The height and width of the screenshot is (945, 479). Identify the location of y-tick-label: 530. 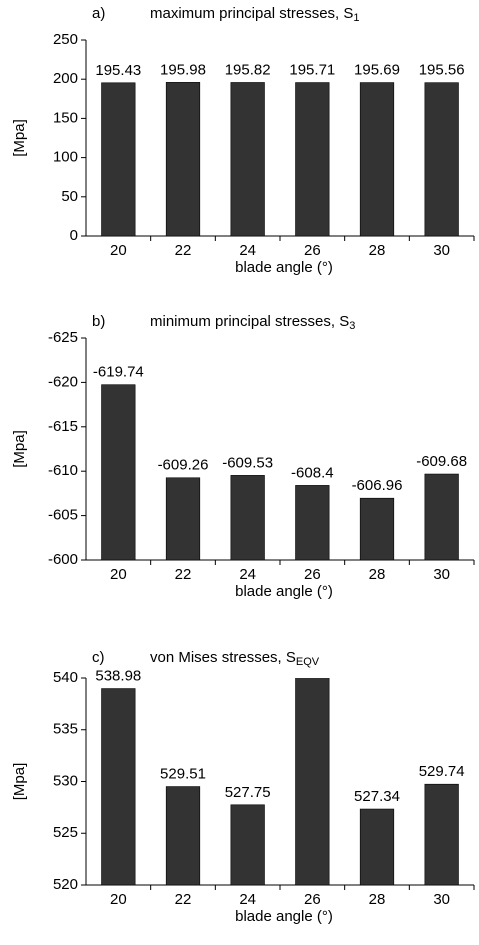
(65, 780).